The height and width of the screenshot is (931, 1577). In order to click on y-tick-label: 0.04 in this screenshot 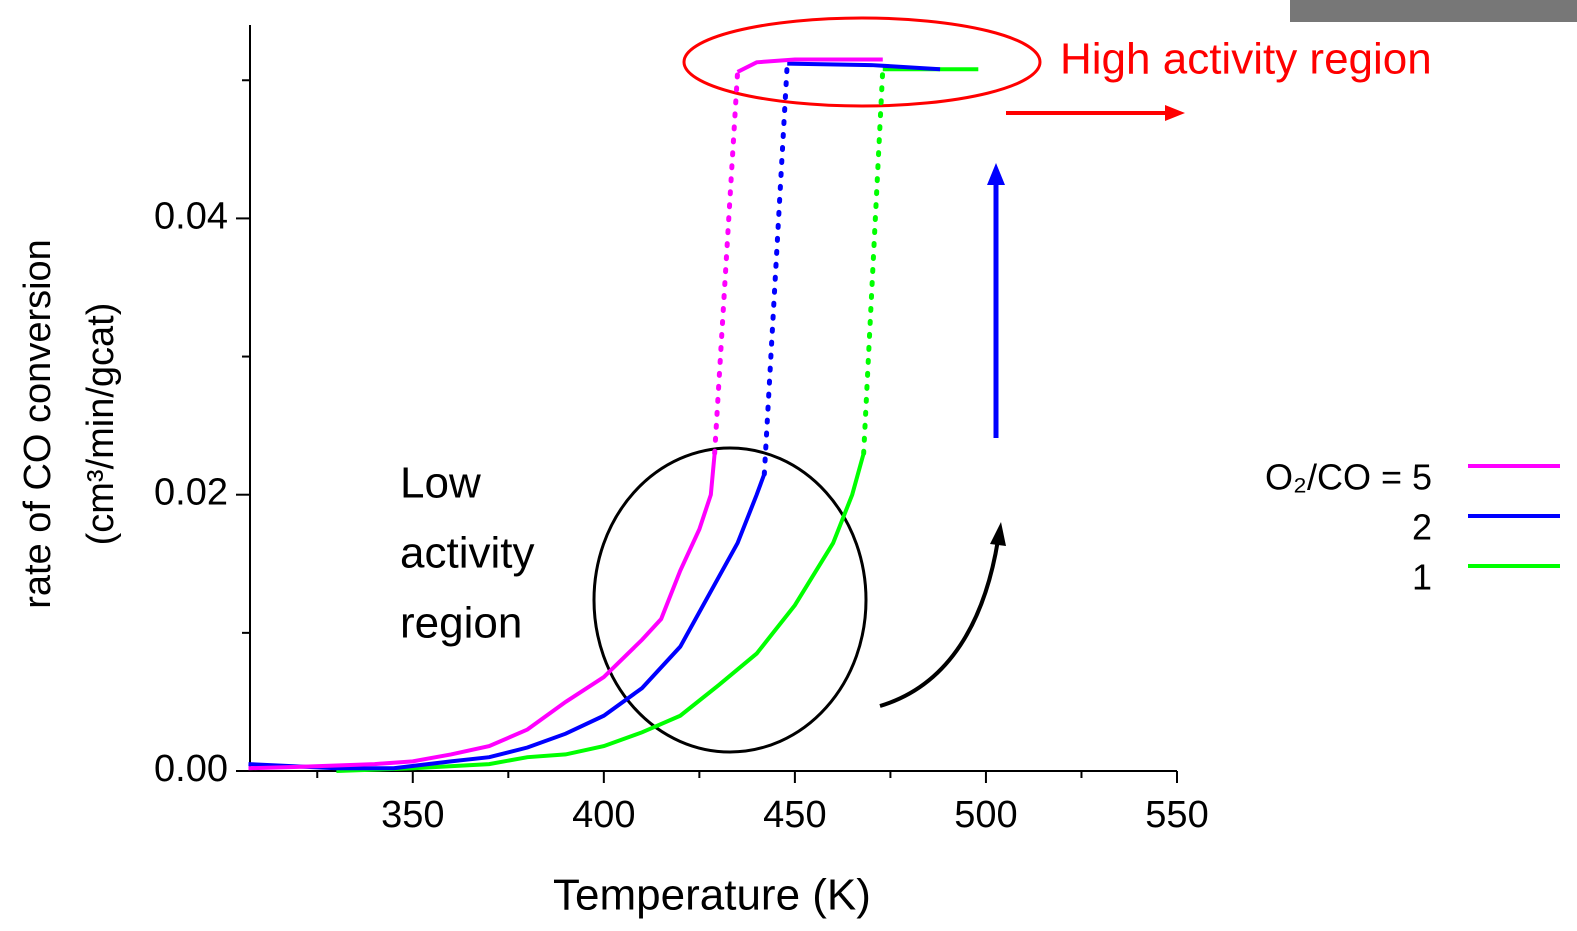, I will do `click(191, 216)`.